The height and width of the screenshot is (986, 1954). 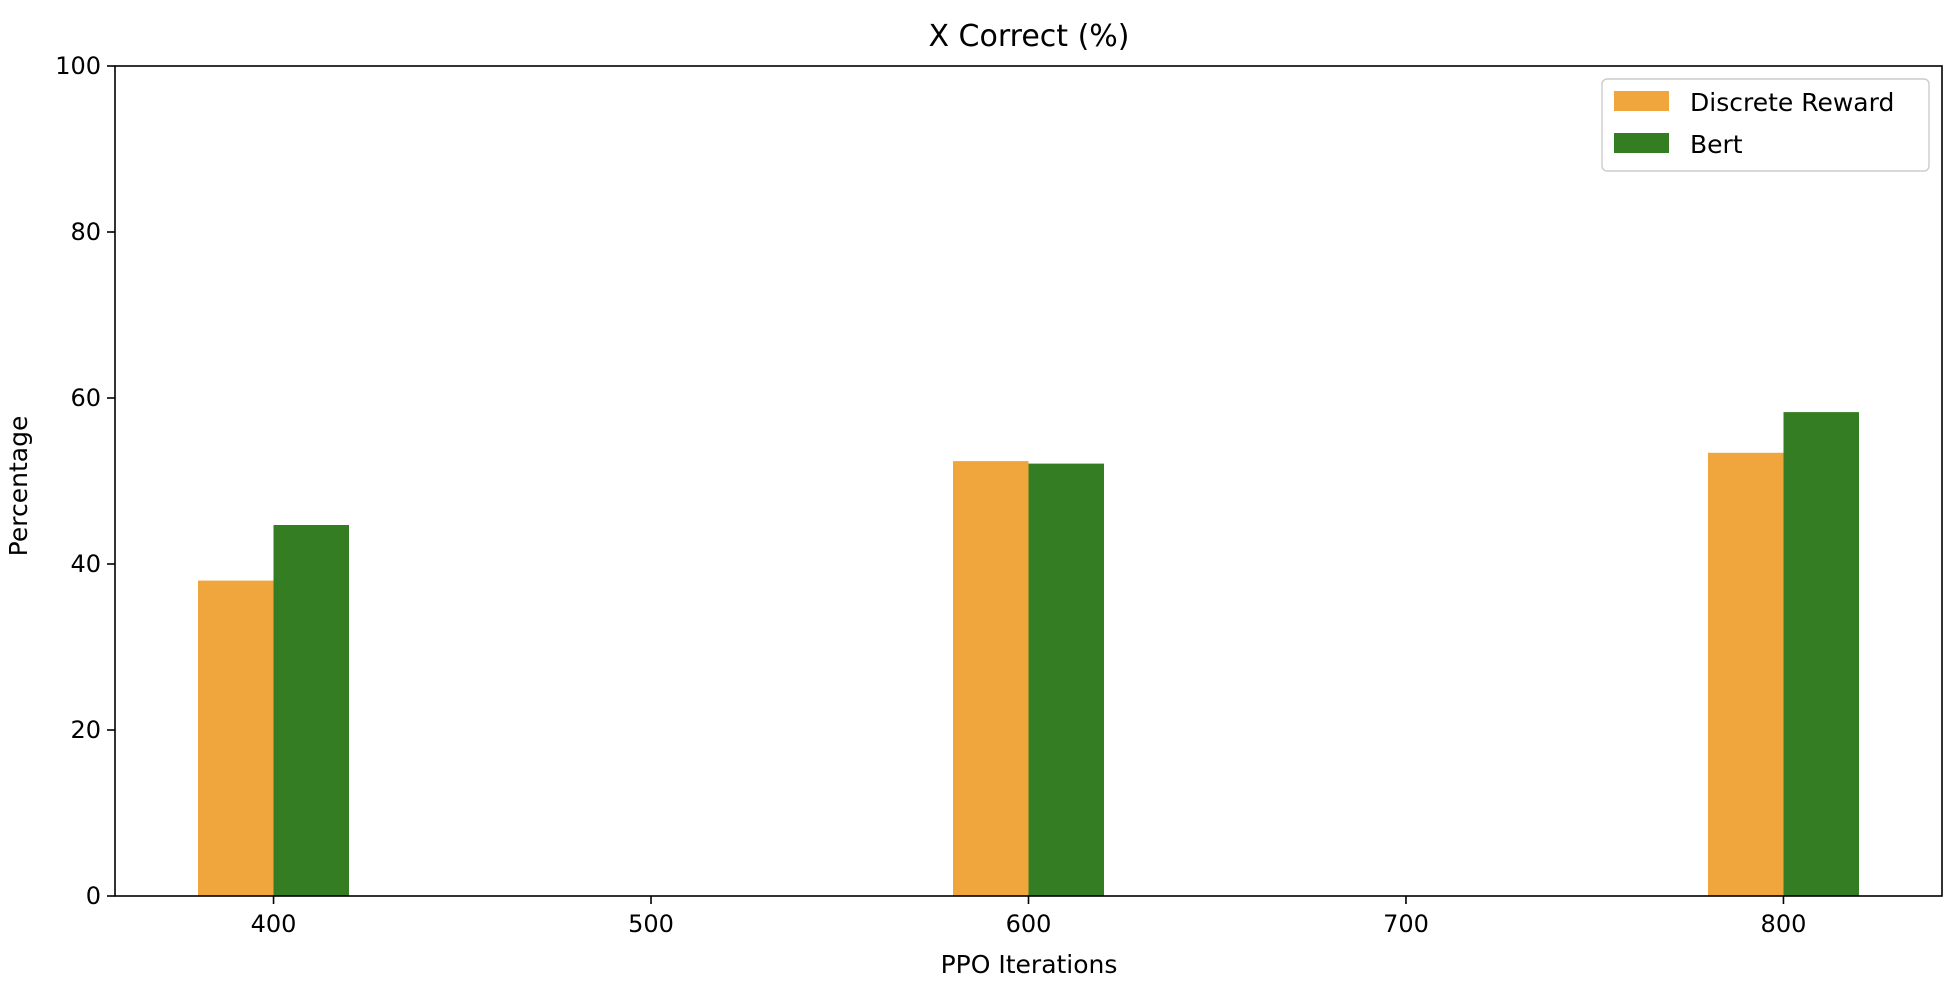 I want to click on y-tick-label: 60, so click(x=85, y=398).